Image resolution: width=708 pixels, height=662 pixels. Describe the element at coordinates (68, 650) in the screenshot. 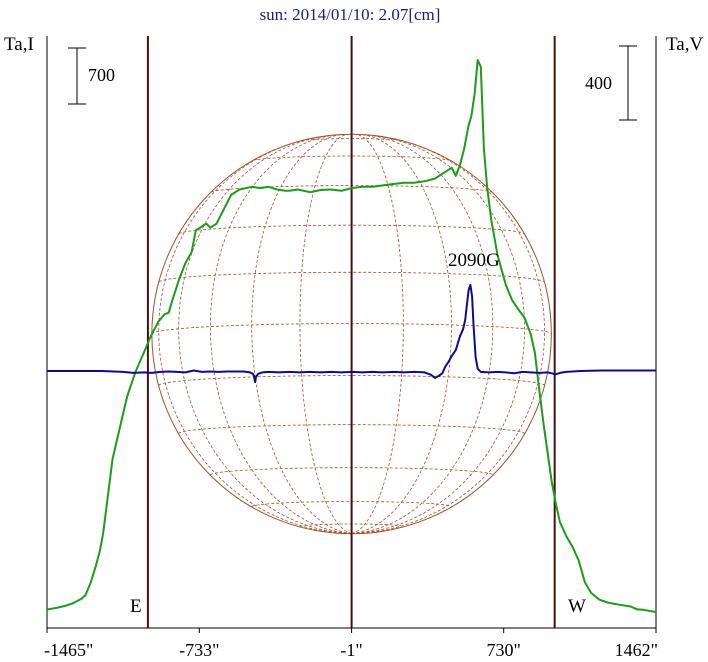

I see `x-tick-label: -1465"` at that location.